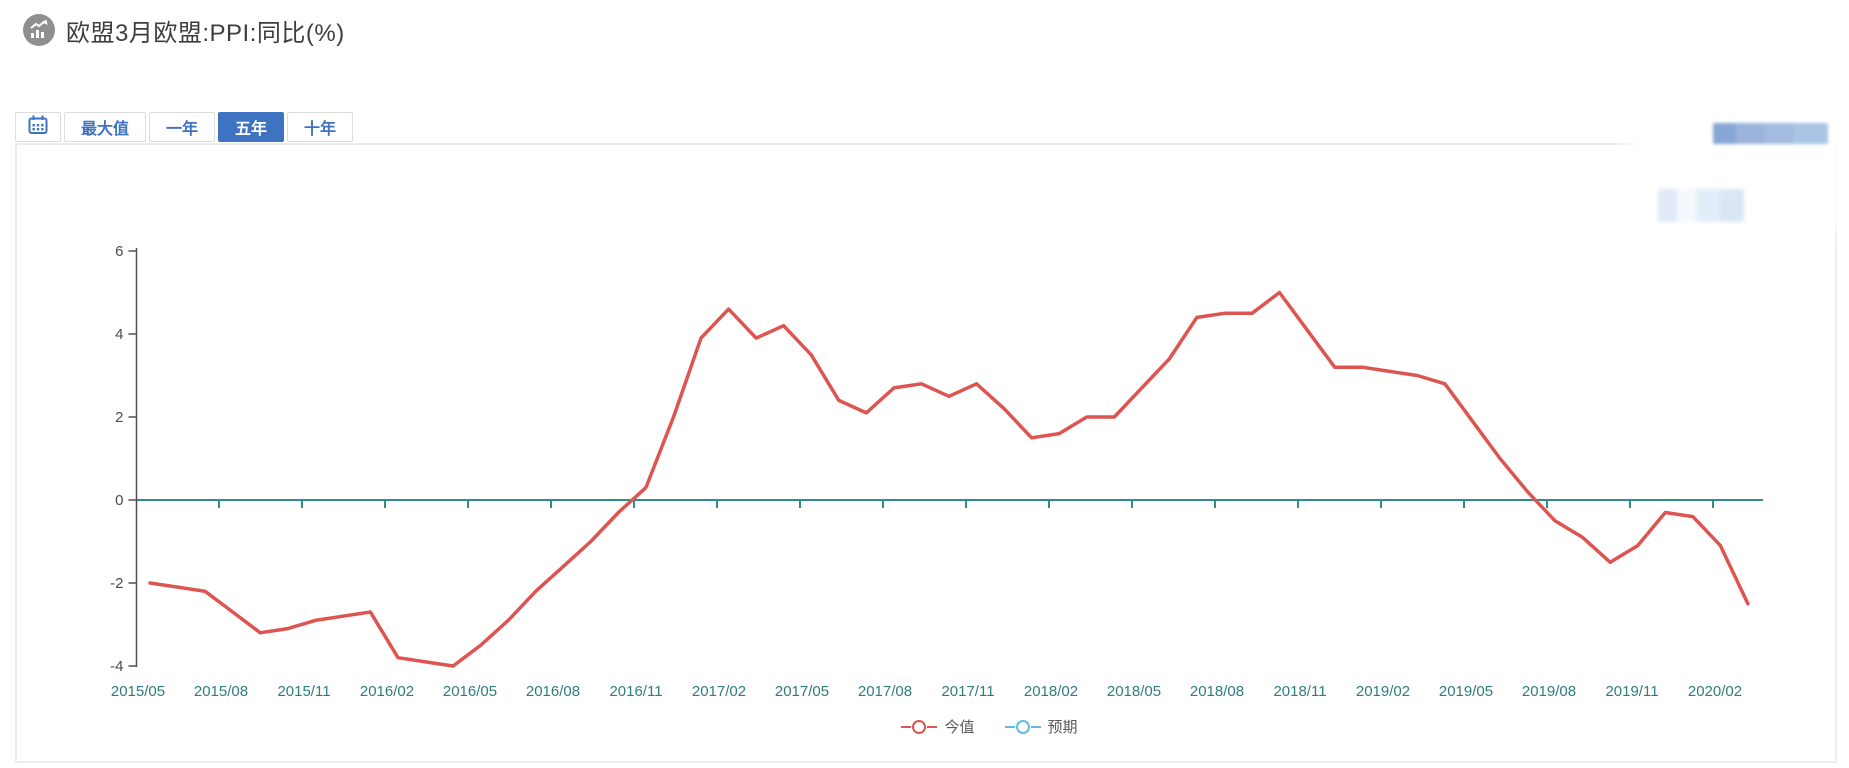  I want to click on legend-item-0: 今值, so click(938, 726).